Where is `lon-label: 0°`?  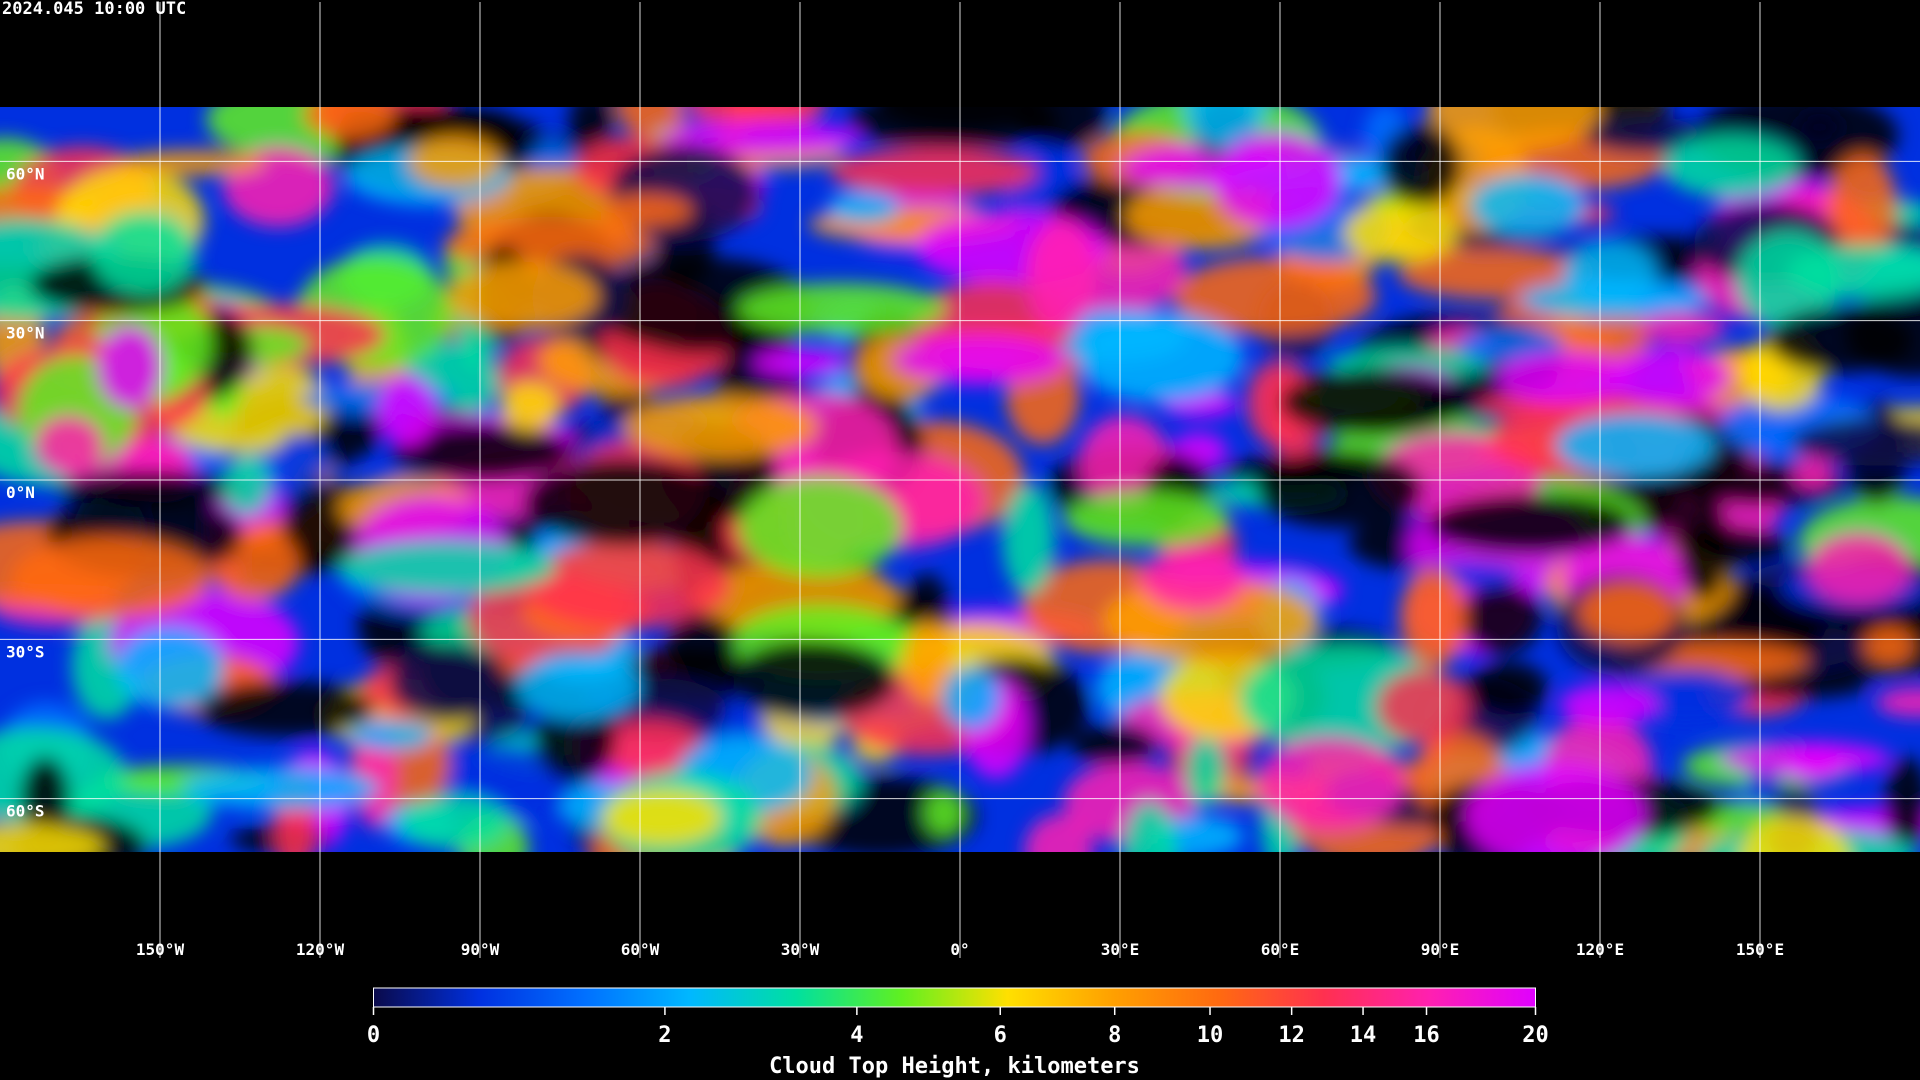
lon-label: 0° is located at coordinates (959, 949).